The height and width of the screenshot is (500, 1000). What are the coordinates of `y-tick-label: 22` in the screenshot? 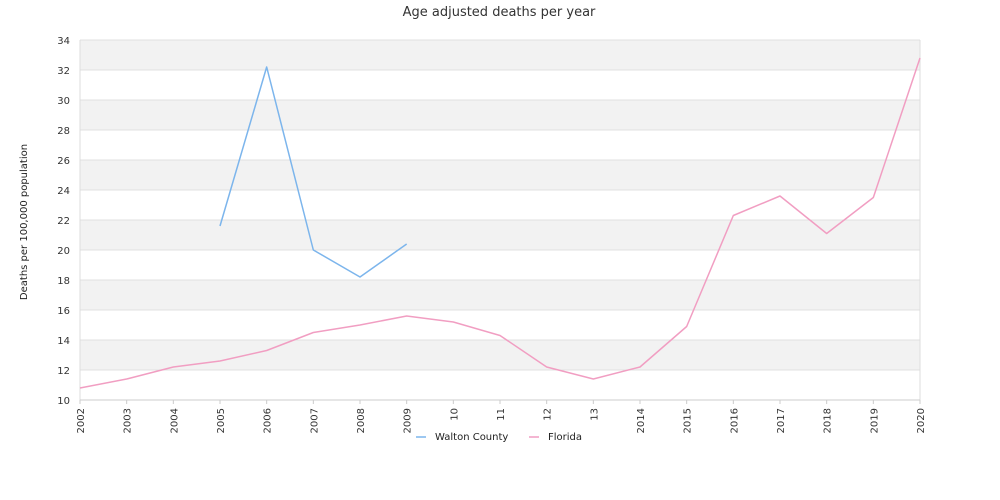 It's located at (63, 221).